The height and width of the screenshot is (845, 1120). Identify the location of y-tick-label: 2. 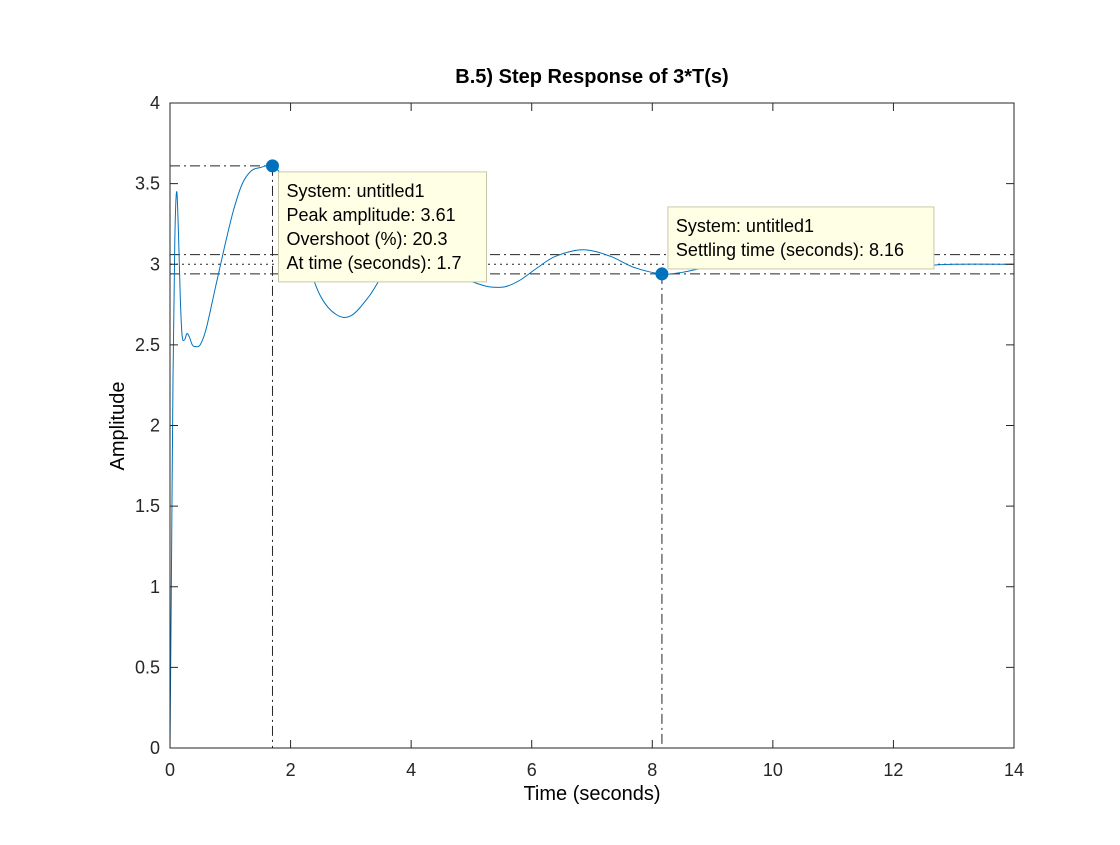
(155, 426).